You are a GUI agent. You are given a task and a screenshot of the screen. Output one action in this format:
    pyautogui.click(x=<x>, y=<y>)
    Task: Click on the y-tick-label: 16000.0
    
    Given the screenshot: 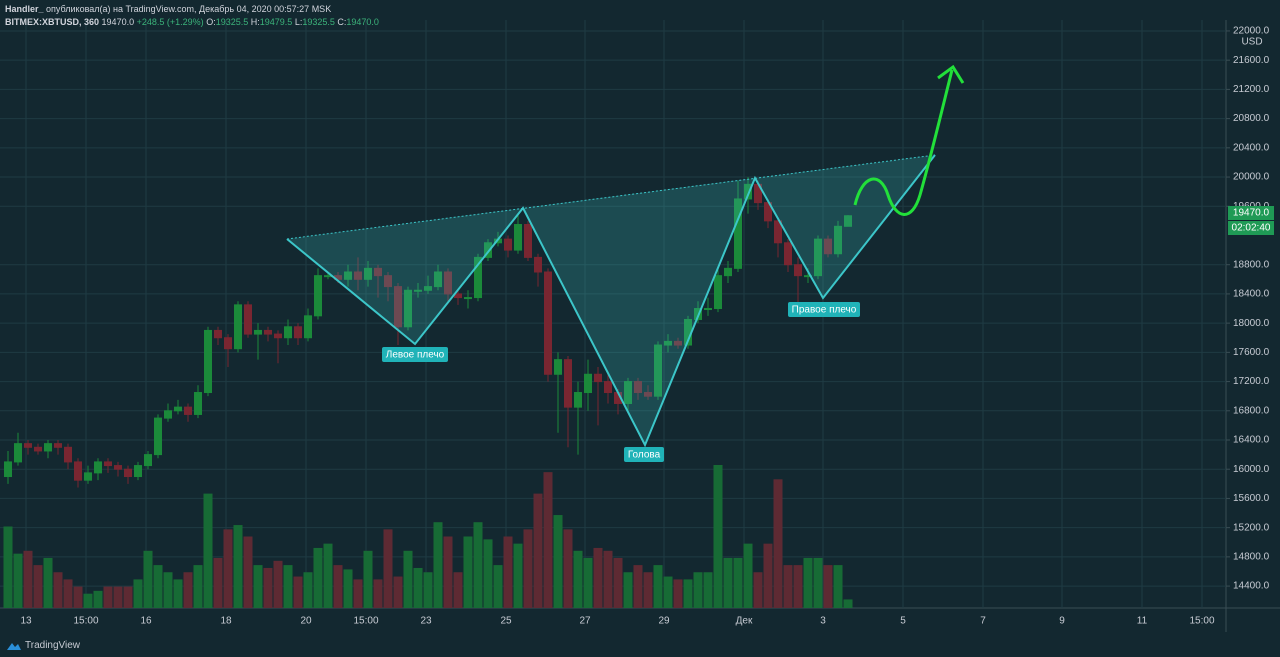 What is the action you would take?
    pyautogui.click(x=1251, y=469)
    